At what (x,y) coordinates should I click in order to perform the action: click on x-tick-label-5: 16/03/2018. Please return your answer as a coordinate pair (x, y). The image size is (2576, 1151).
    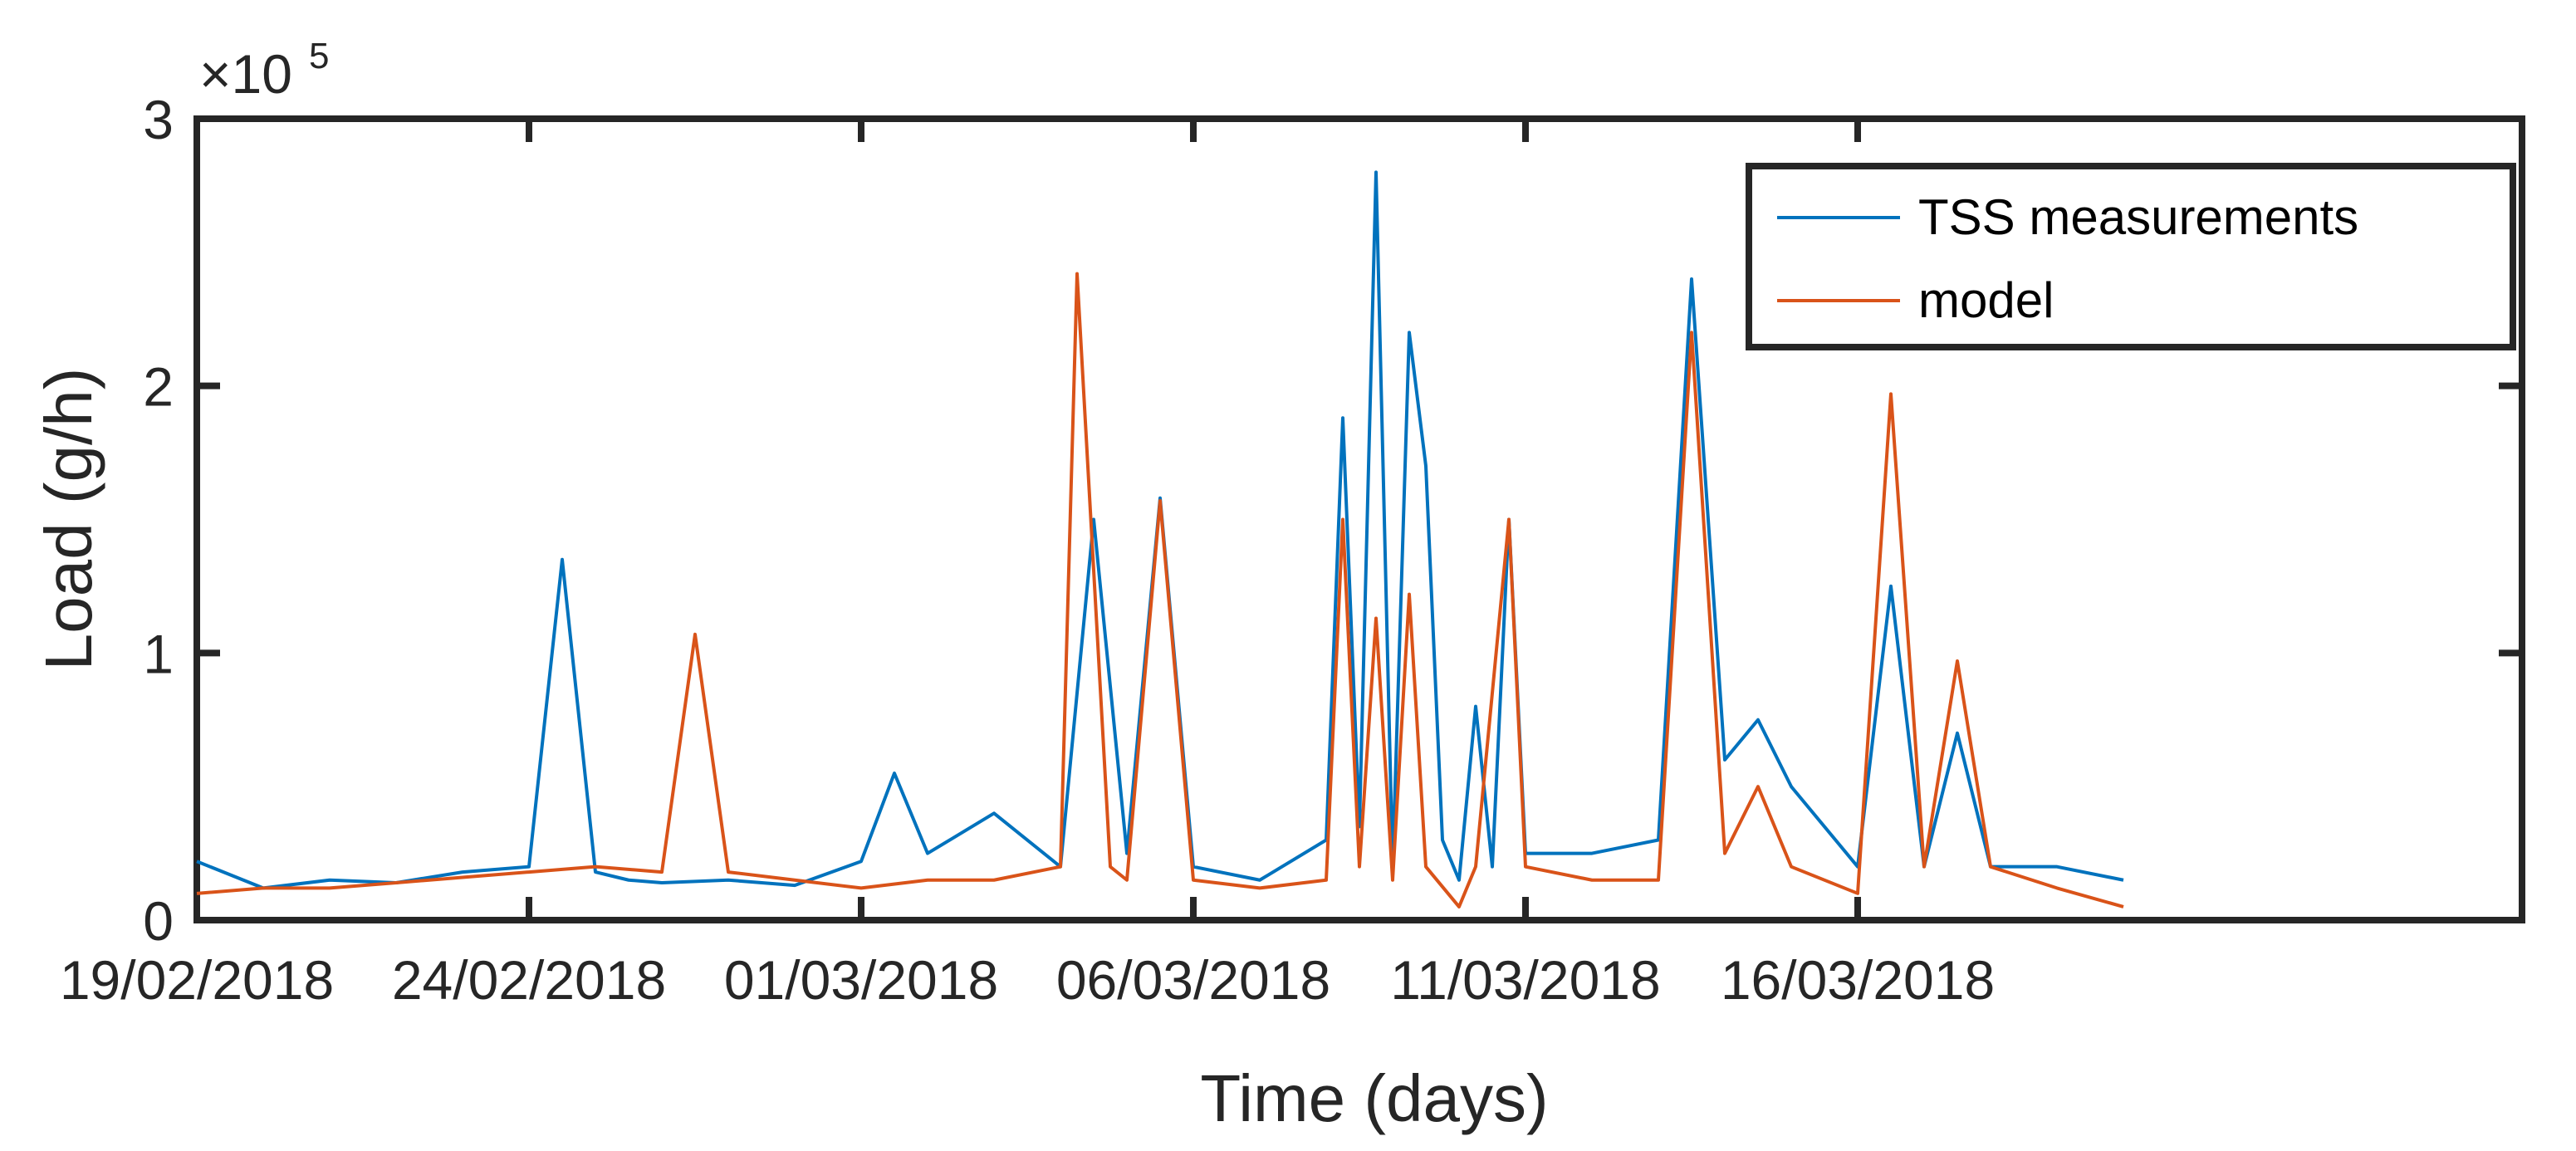
    Looking at the image, I should click on (1858, 980).